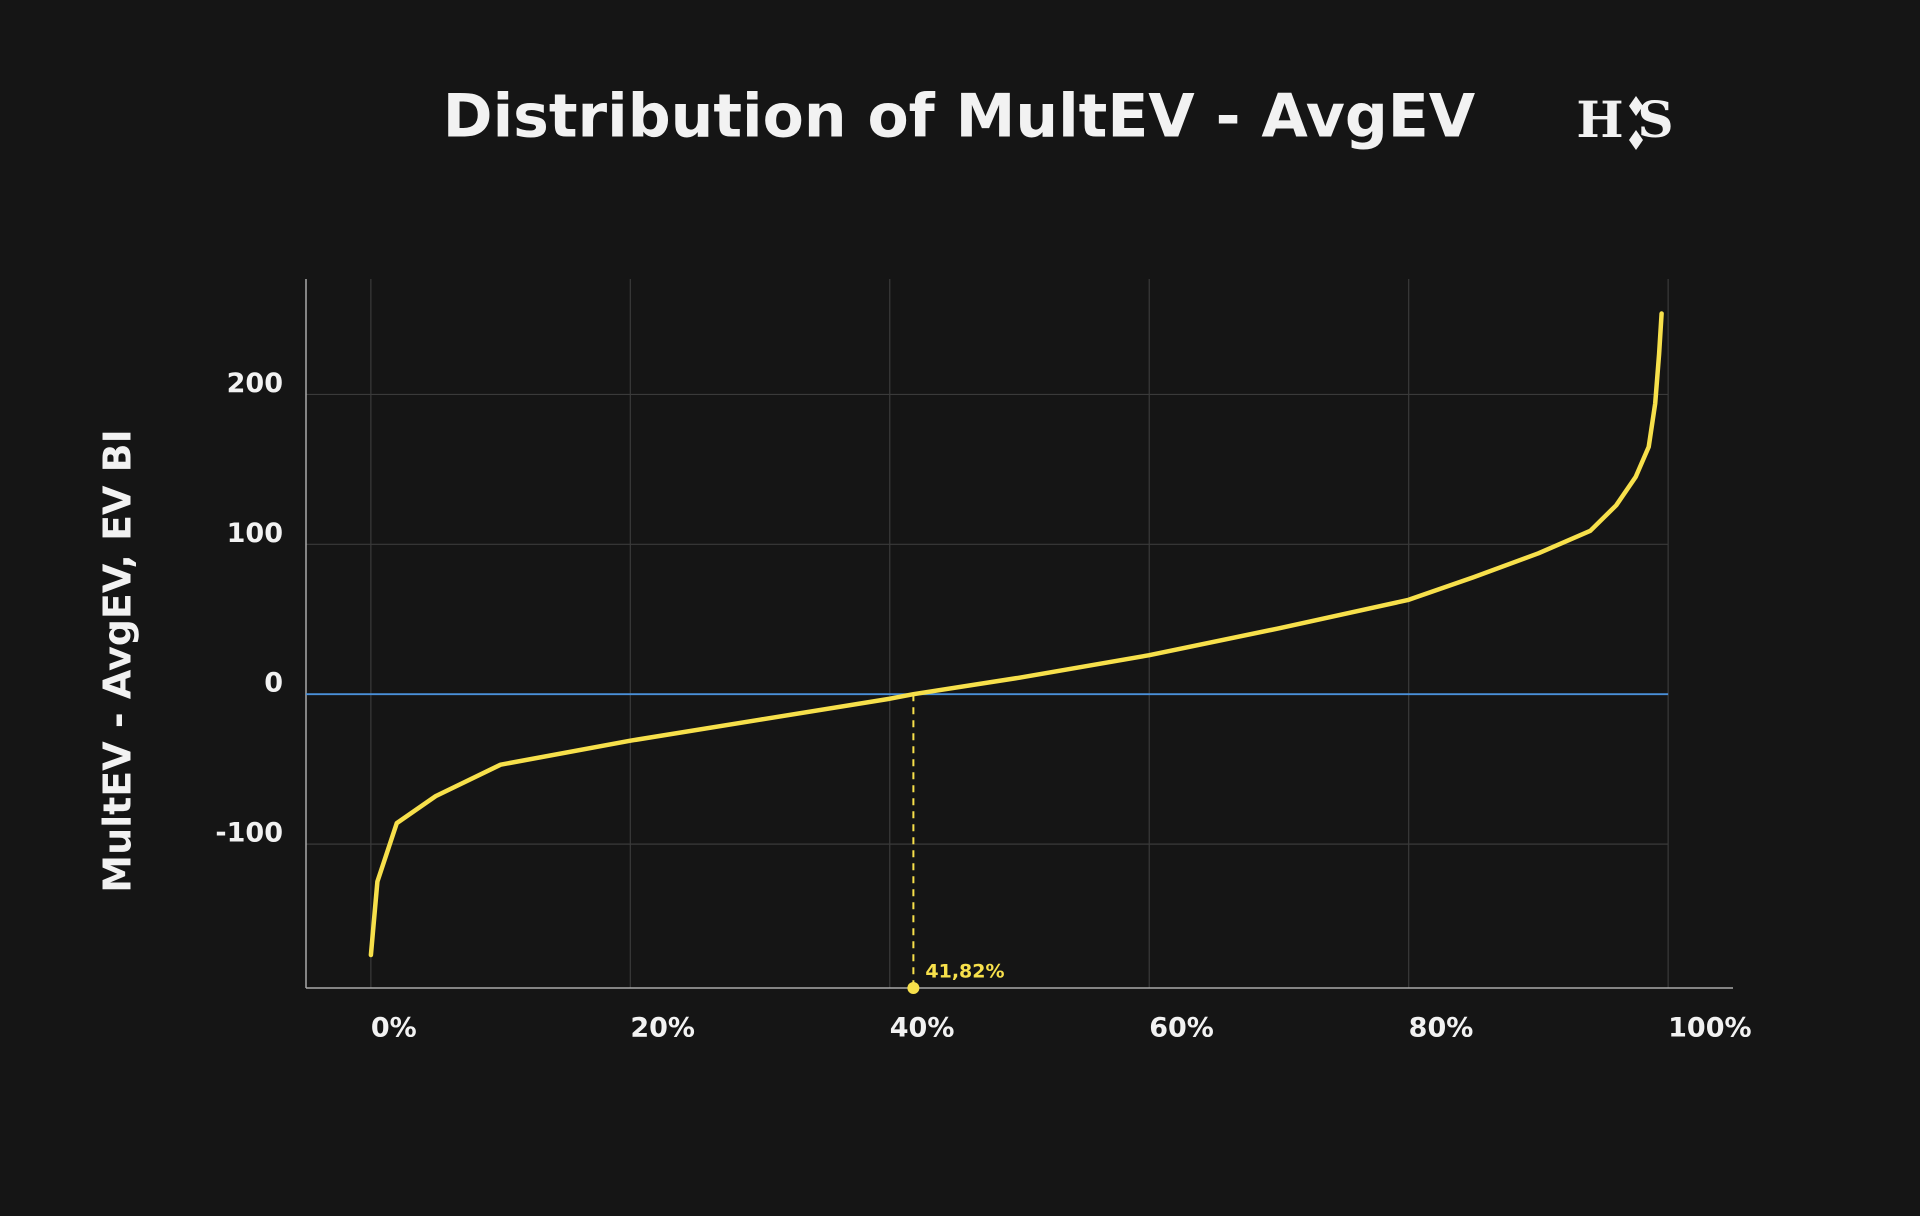 The image size is (1920, 1216). What do you see at coordinates (118, 661) in the screenshot?
I see `y-axis-label: MultEV - AvgEV, EV BI` at bounding box center [118, 661].